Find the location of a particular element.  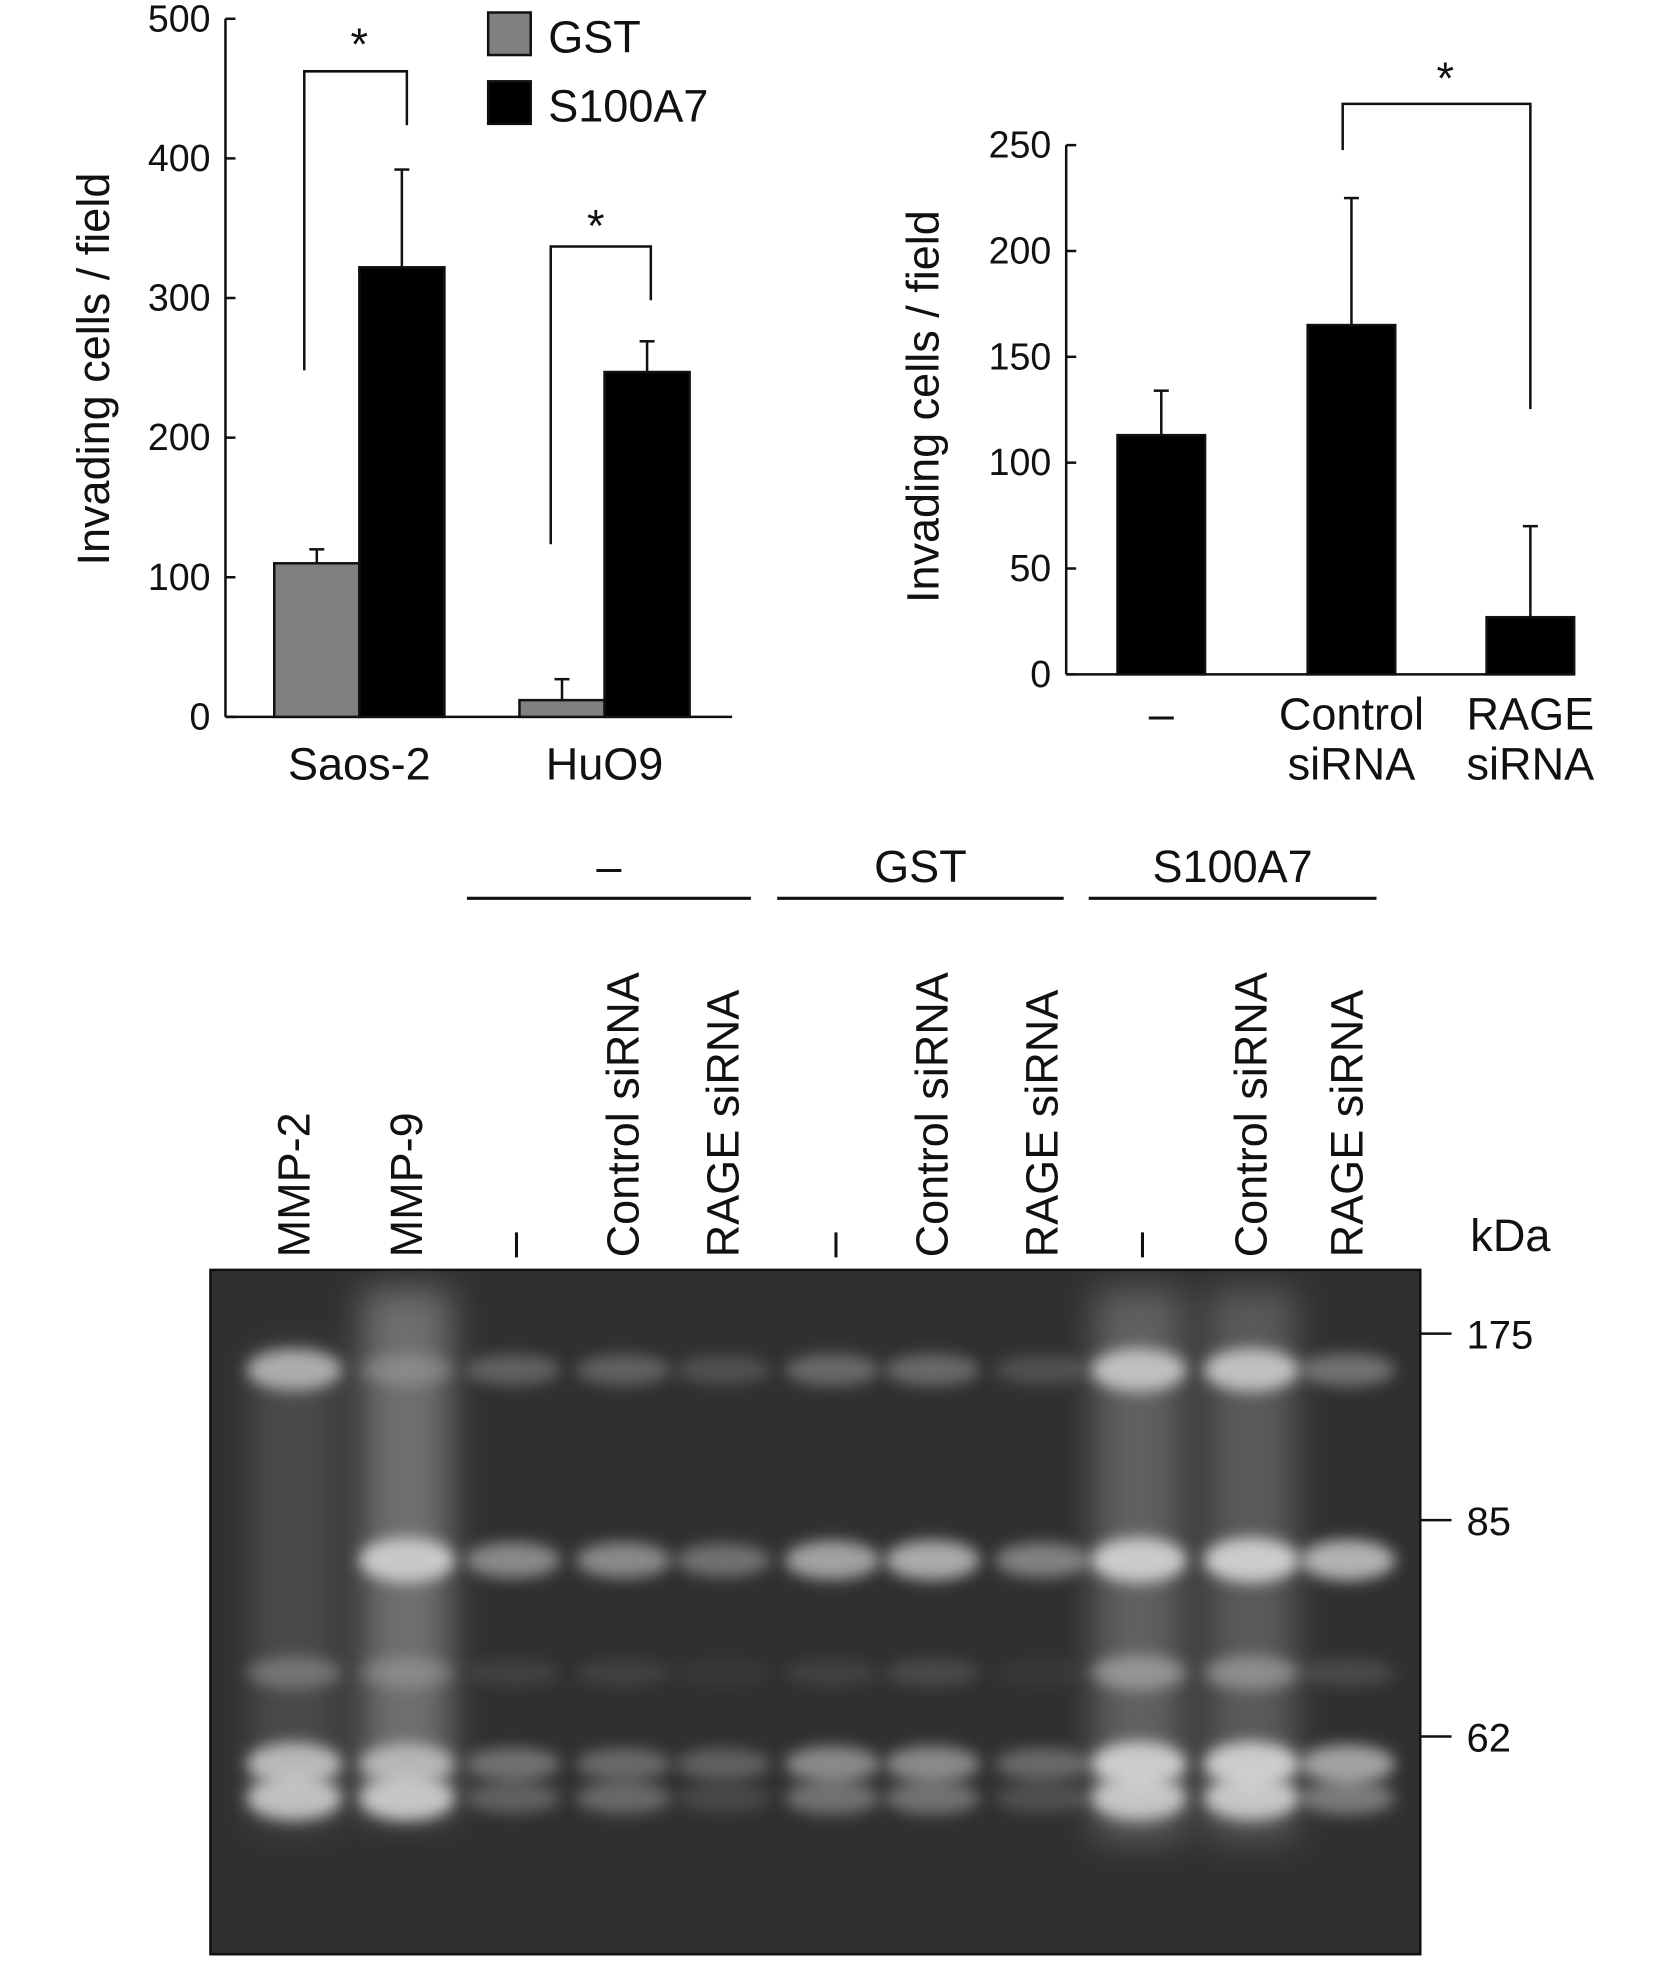

y-tick-label: 50 is located at coordinates (1030, 568).